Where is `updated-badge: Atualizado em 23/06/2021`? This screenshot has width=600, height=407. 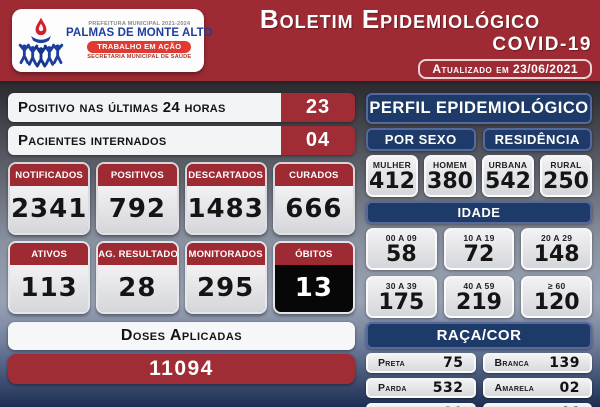
updated-badge: Atualizado em 23/06/2021 is located at coordinates (505, 69).